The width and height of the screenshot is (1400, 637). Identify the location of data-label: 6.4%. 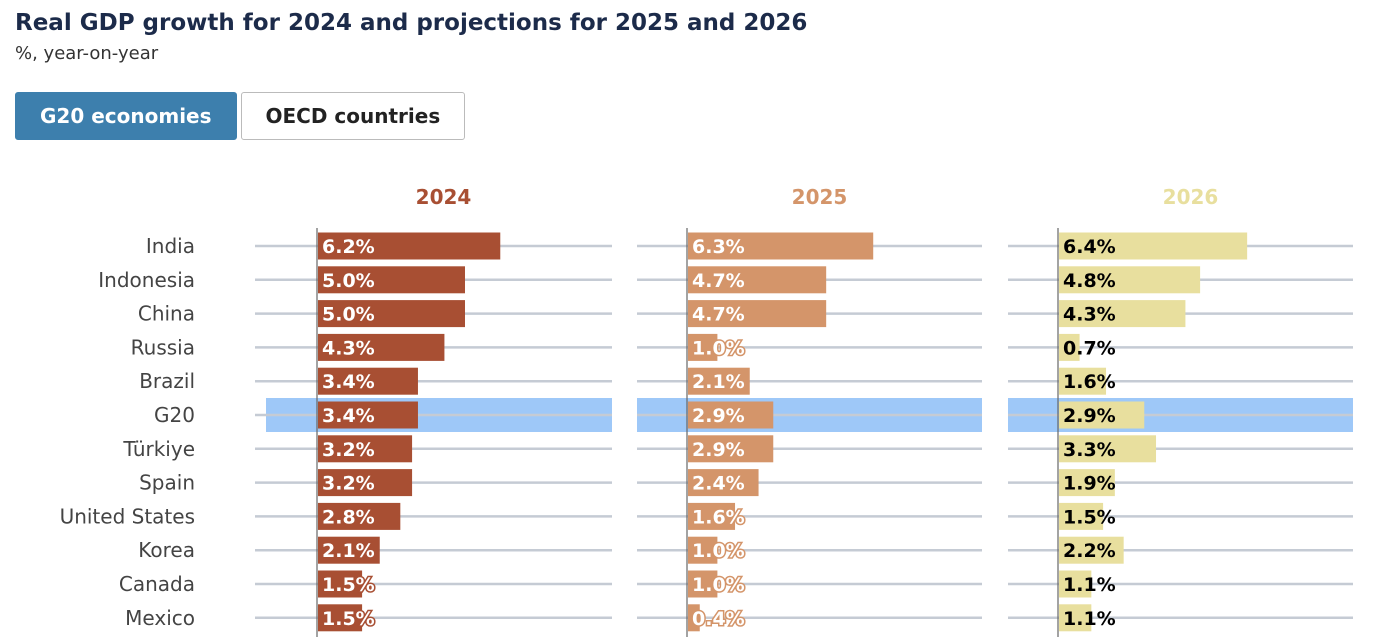
(1089, 247).